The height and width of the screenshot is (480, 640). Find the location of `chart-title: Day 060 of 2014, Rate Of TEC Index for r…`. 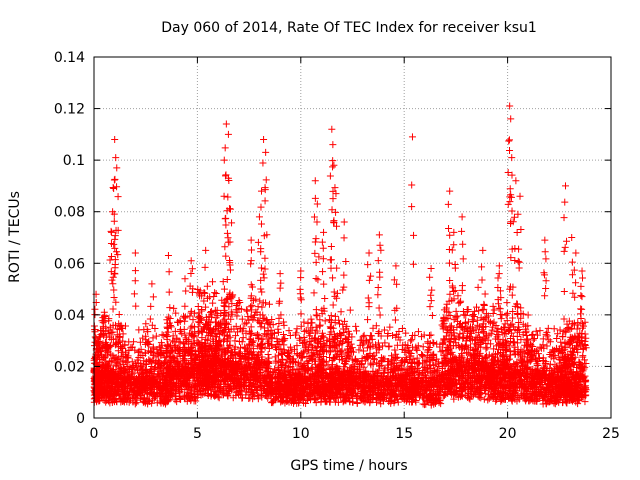

chart-title: Day 060 of 2014, Rate Of TEC Index for r… is located at coordinates (349, 28).